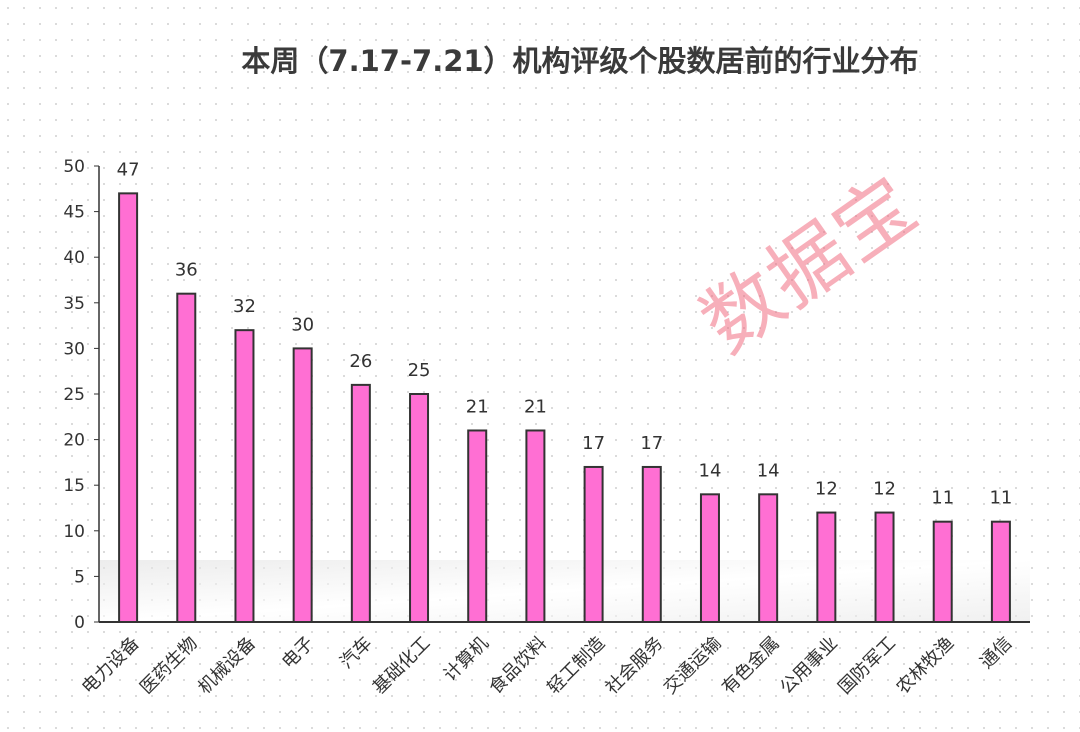 The image size is (1080, 732). I want to click on y-tick-label: 35, so click(74, 304).